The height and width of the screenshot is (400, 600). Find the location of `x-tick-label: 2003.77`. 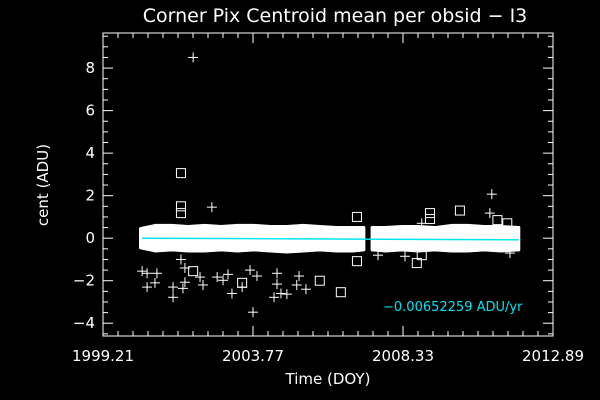

x-tick-label: 2003.77 is located at coordinates (253, 356).